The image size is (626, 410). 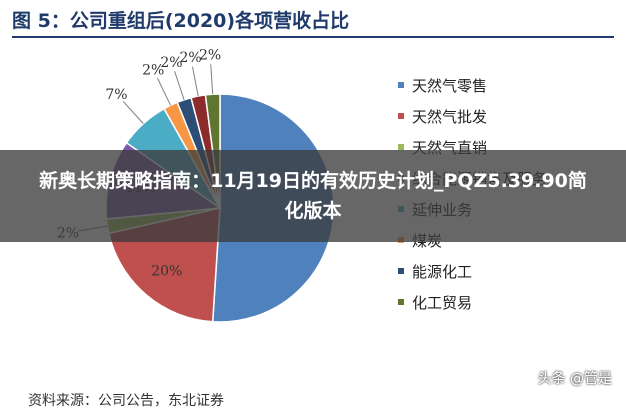 What do you see at coordinates (449, 117) in the screenshot?
I see `legend-label-2: 天然气批发` at bounding box center [449, 117].